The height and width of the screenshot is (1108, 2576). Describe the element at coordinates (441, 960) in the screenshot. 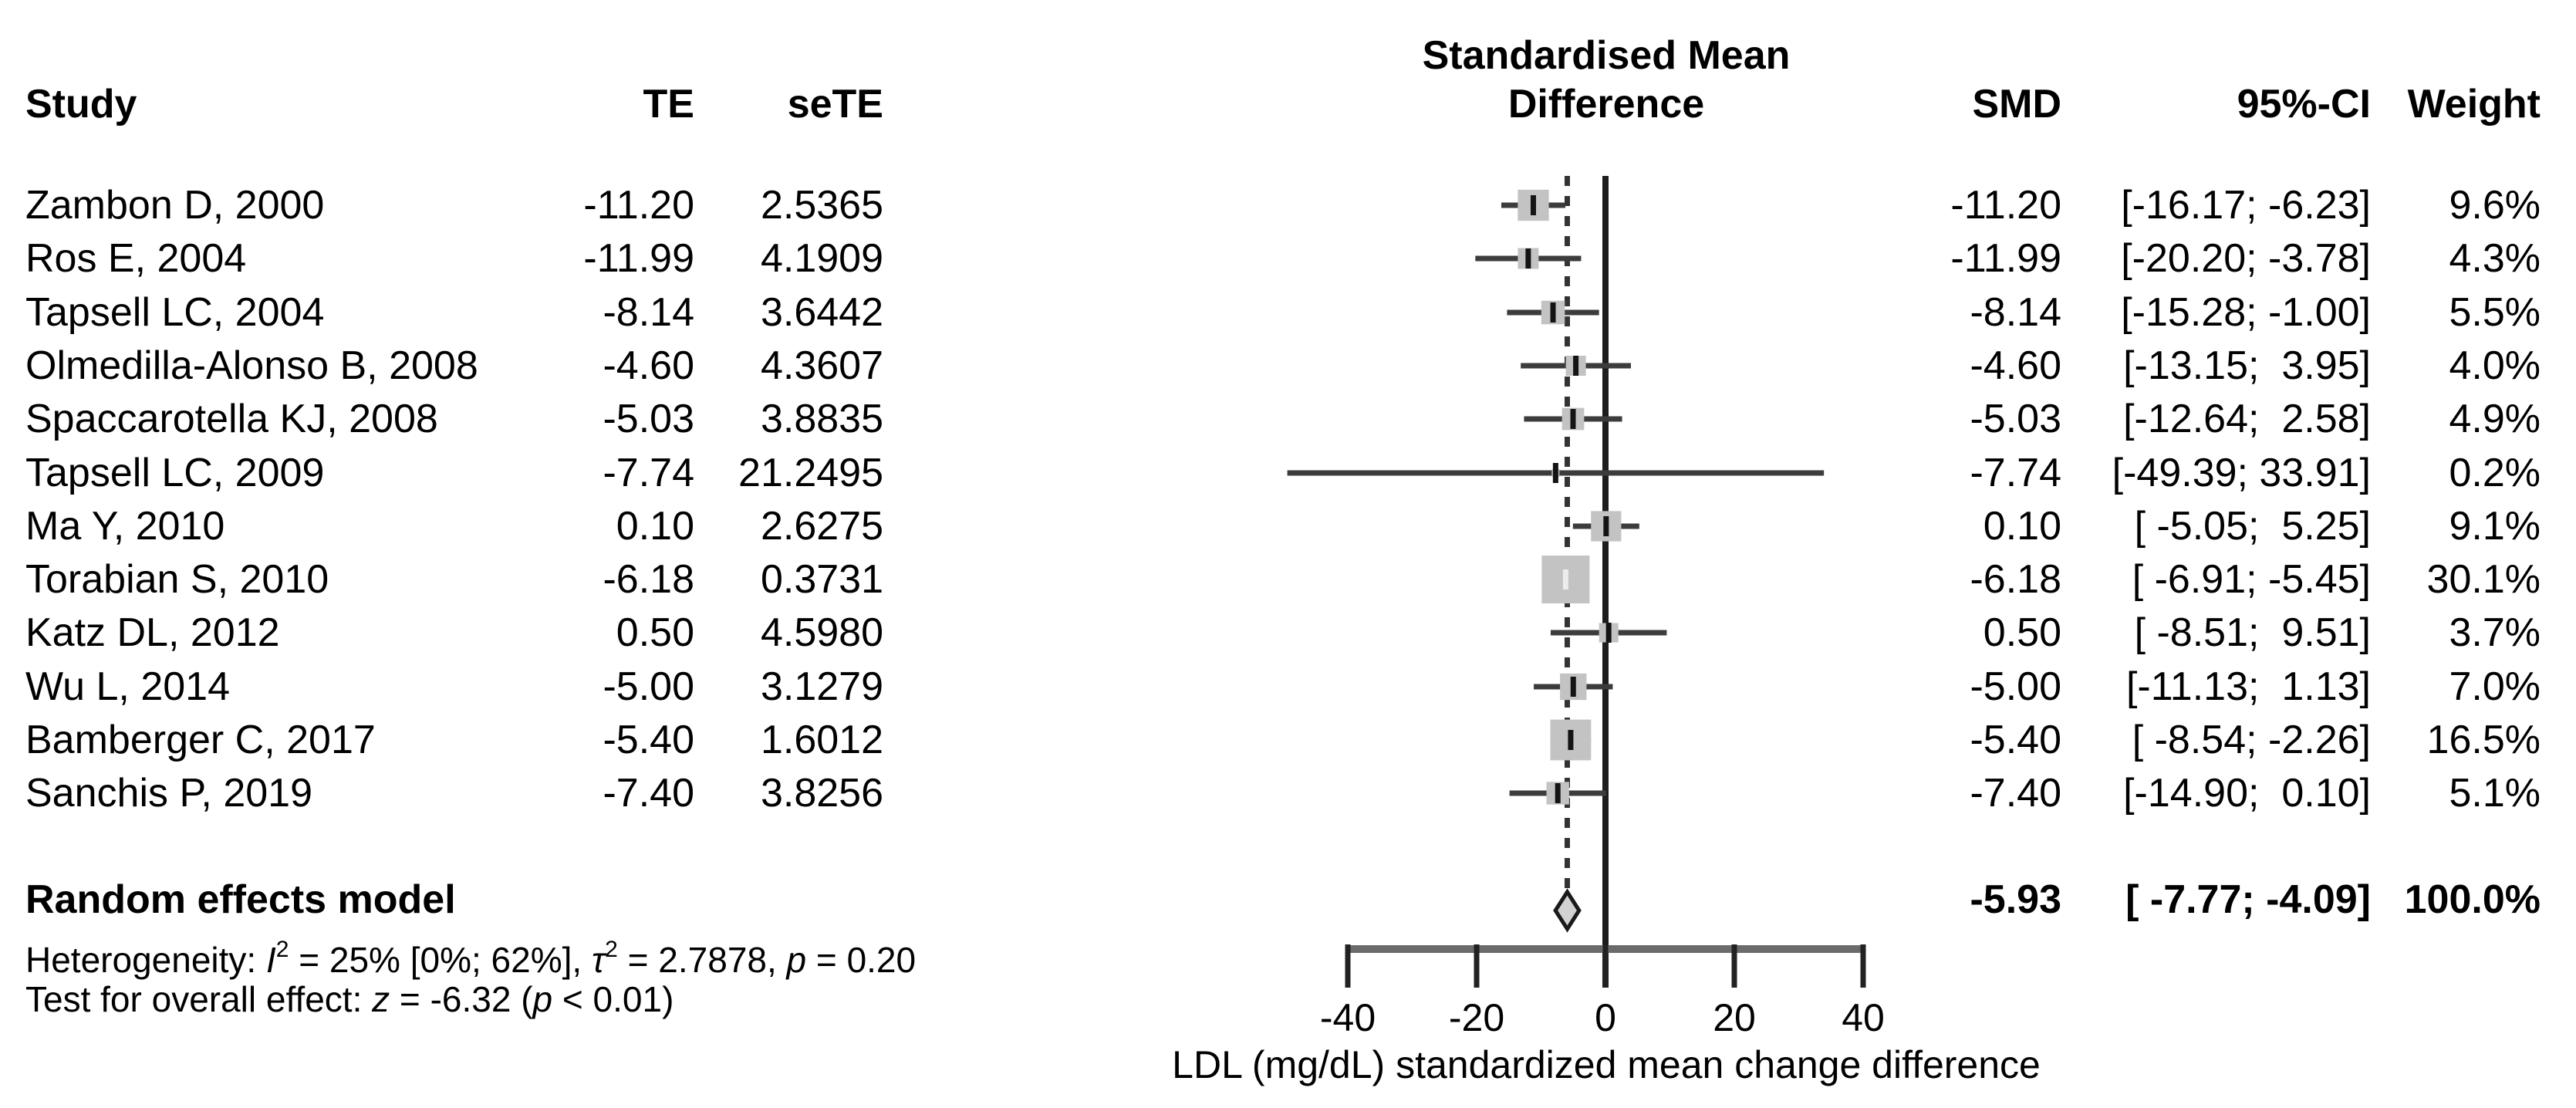

I see `footnote-segment: = 25% [0%; 62%],` at that location.